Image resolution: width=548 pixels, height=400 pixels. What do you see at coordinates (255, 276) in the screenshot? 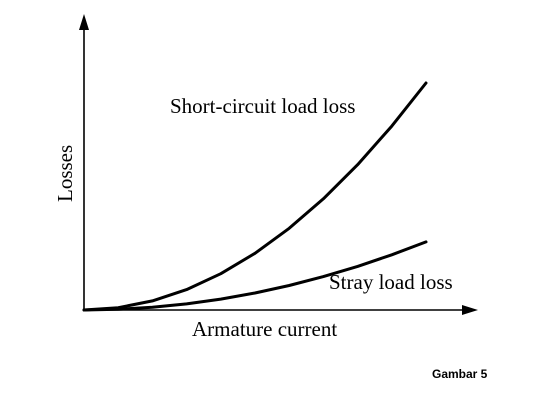
I see `series-line-stray` at bounding box center [255, 276].